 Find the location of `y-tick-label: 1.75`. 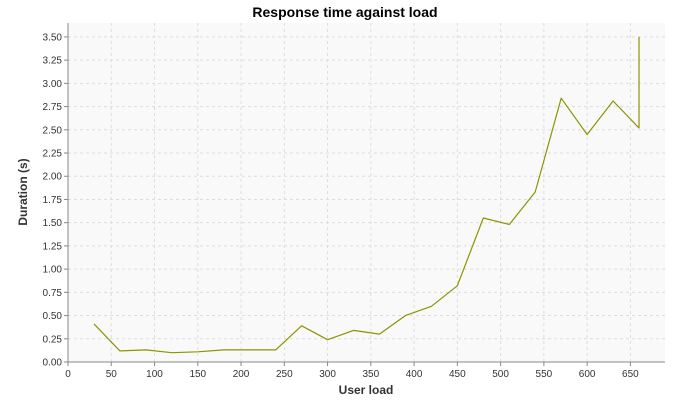

y-tick-label: 1.75 is located at coordinates (53, 200).